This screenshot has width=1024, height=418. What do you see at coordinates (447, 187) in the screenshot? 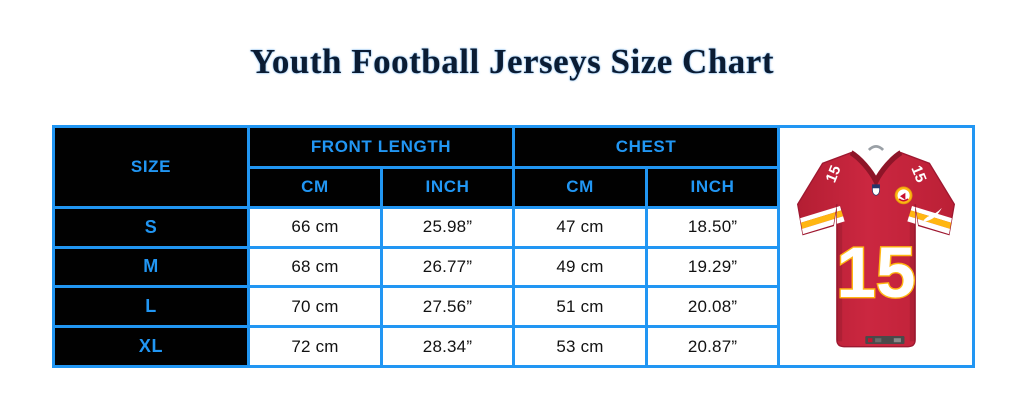
I see `subheader-front-inch: INCH` at bounding box center [447, 187].